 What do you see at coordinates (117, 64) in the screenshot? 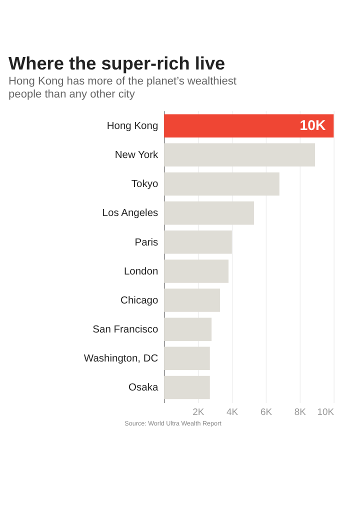
I see `chart-title: Where the super-rich live` at bounding box center [117, 64].